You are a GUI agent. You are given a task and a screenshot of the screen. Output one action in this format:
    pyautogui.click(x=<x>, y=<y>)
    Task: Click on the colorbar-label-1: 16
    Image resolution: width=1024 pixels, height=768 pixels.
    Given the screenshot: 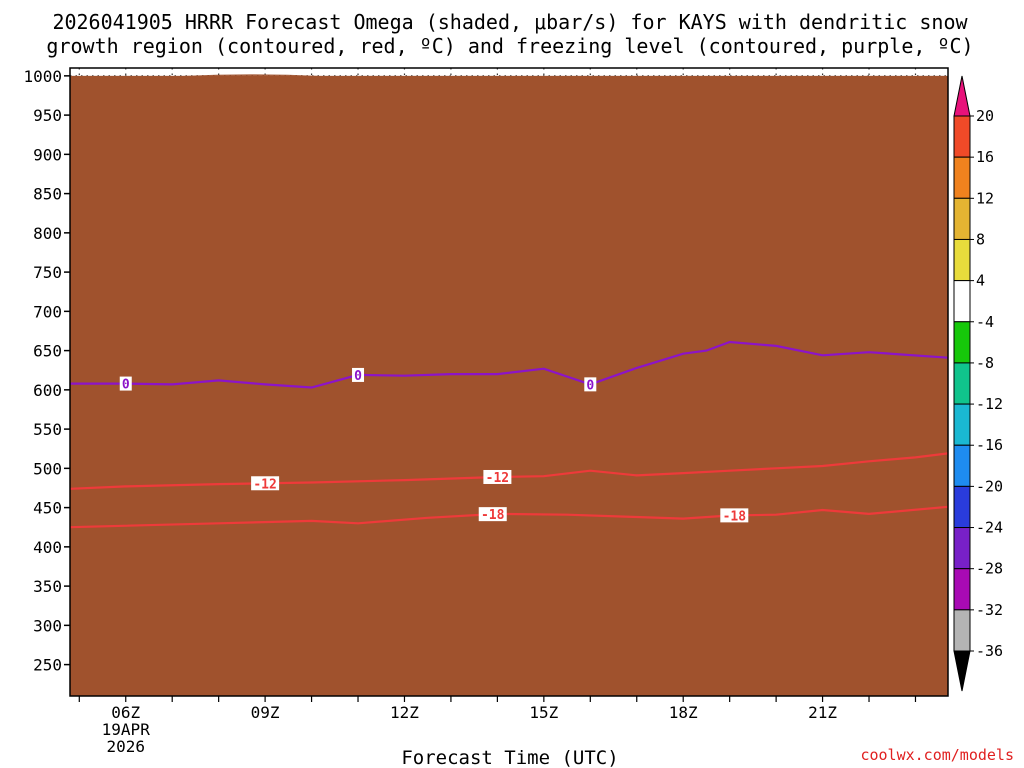 What is the action you would take?
    pyautogui.click(x=985, y=157)
    